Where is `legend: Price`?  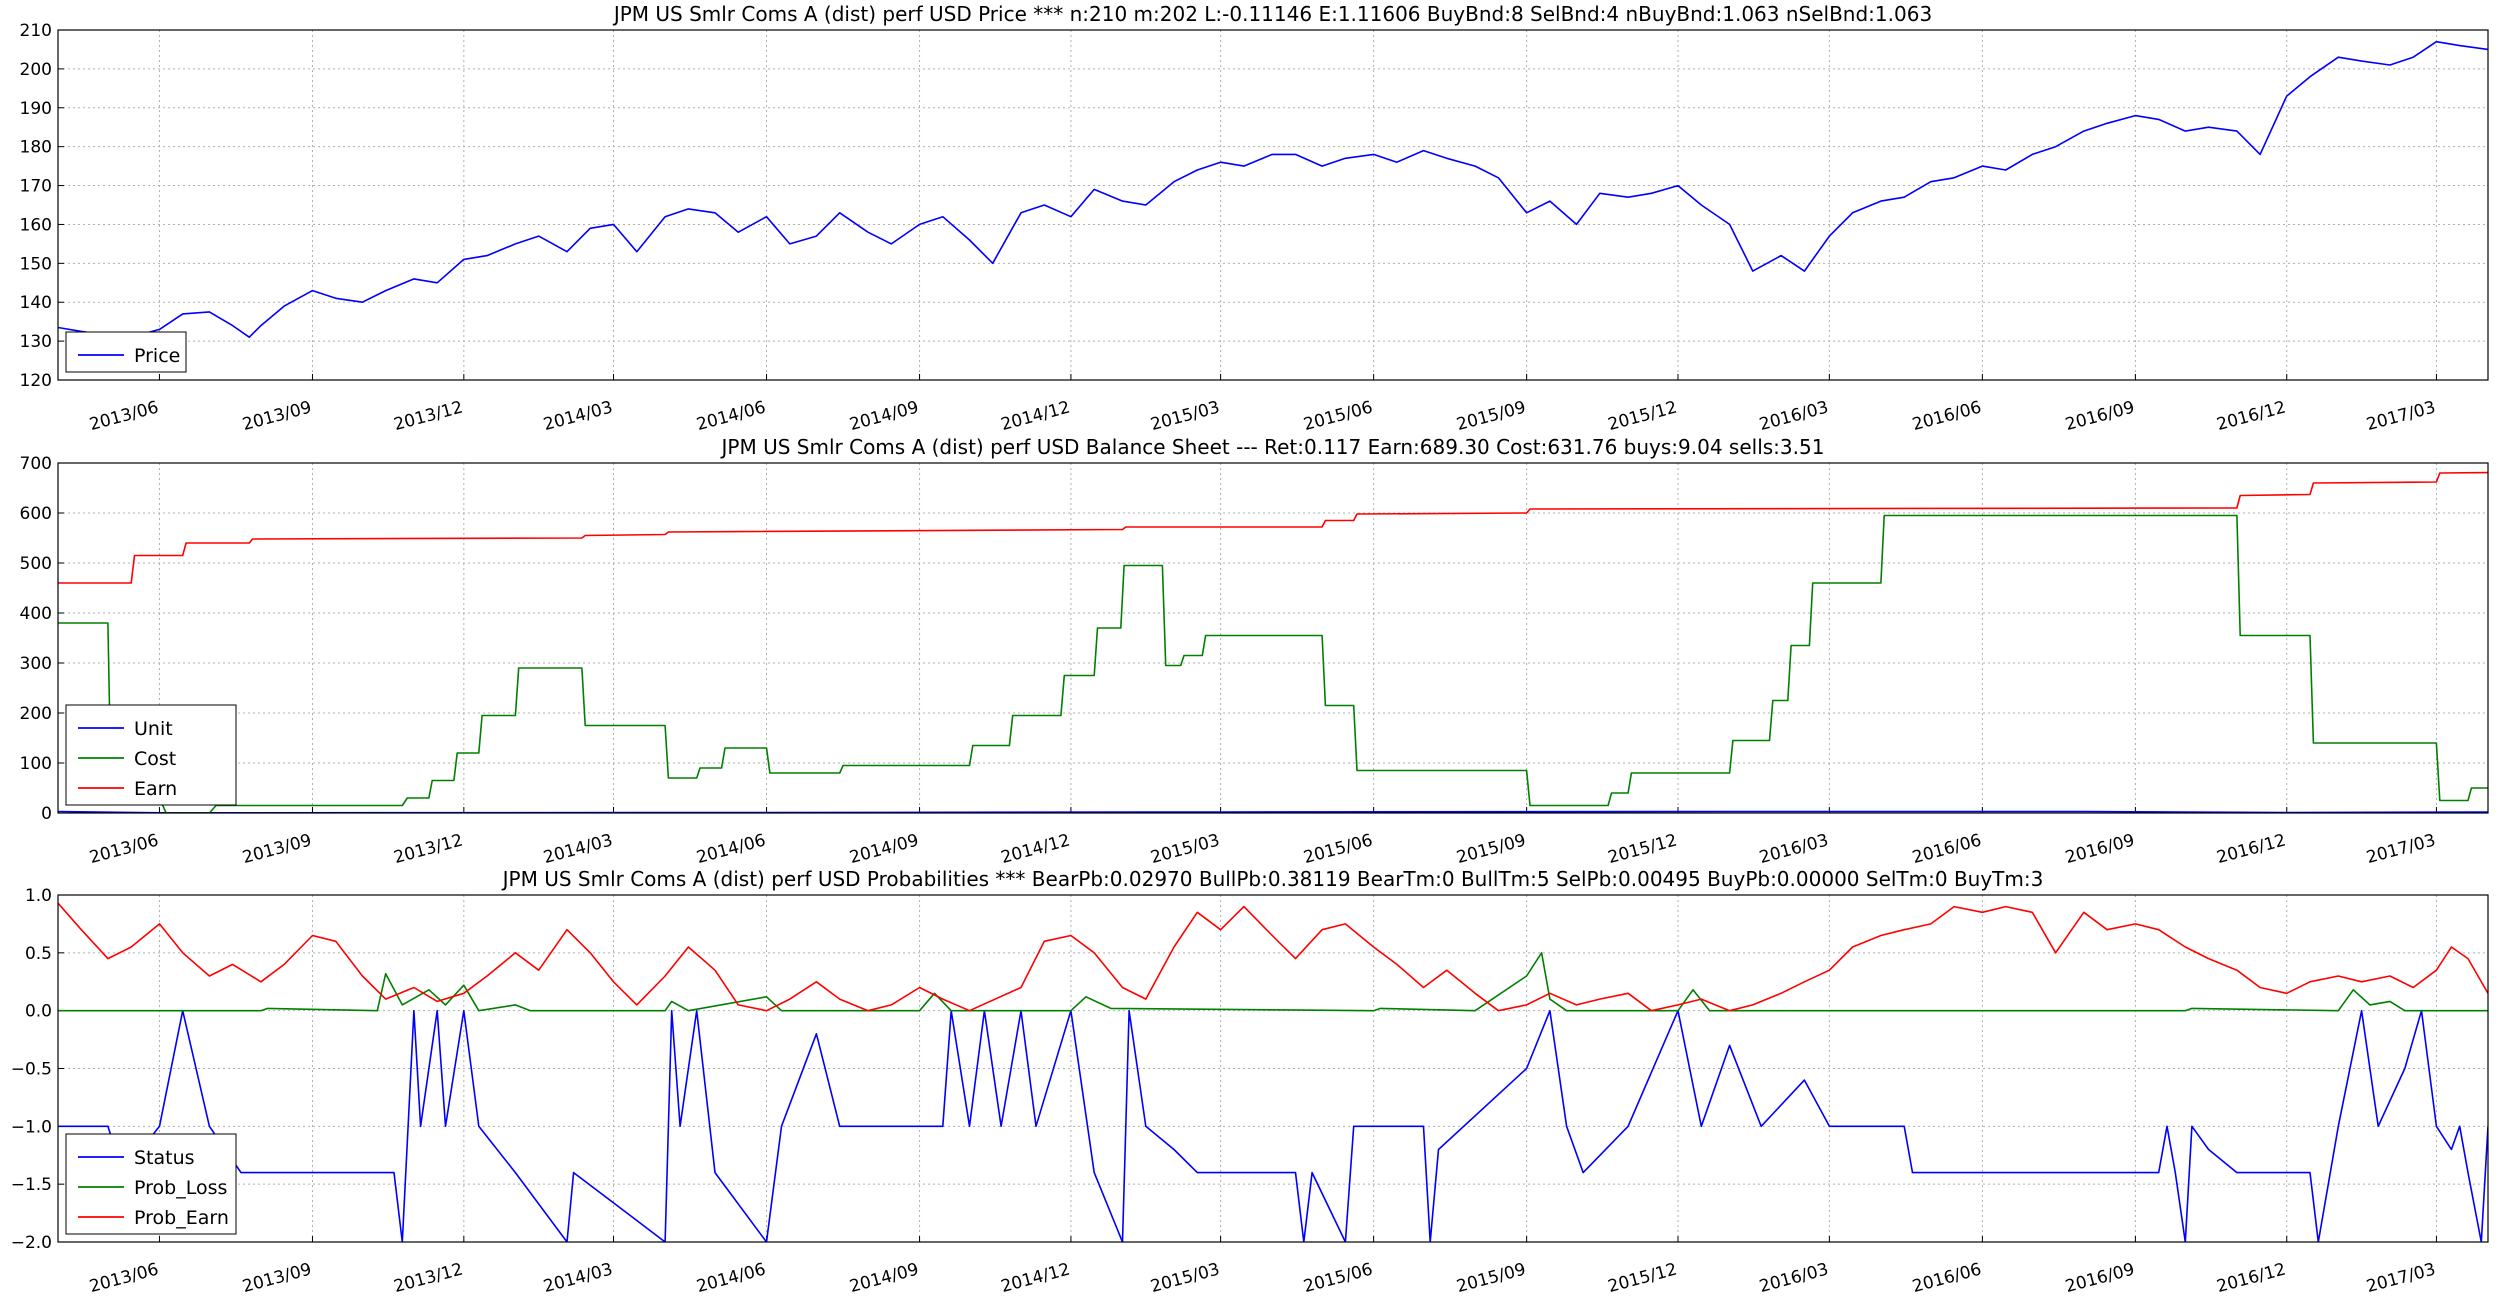
legend: Price is located at coordinates (126, 352).